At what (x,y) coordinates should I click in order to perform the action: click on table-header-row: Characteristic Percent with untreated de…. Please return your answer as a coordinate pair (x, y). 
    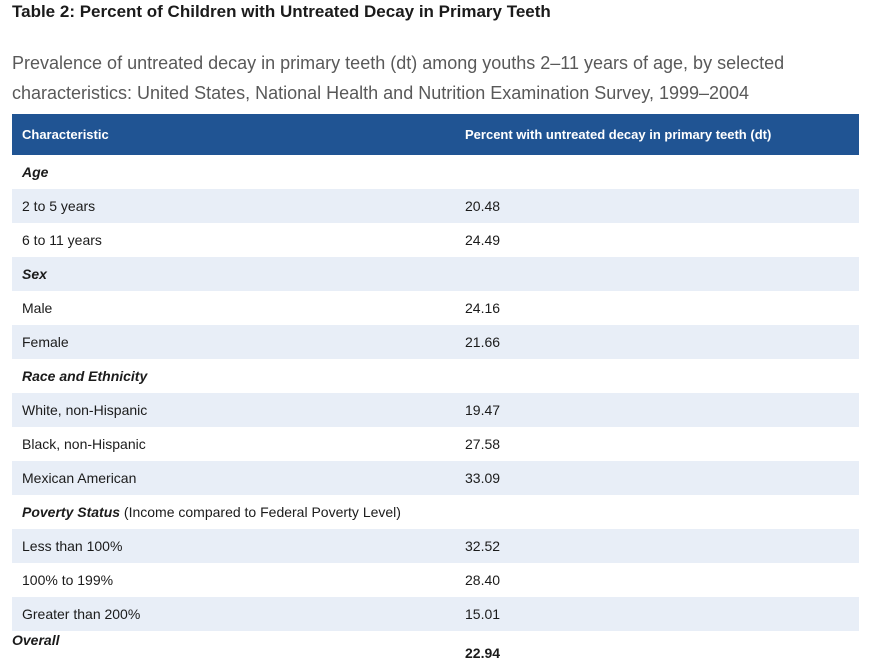
    Looking at the image, I should click on (435, 134).